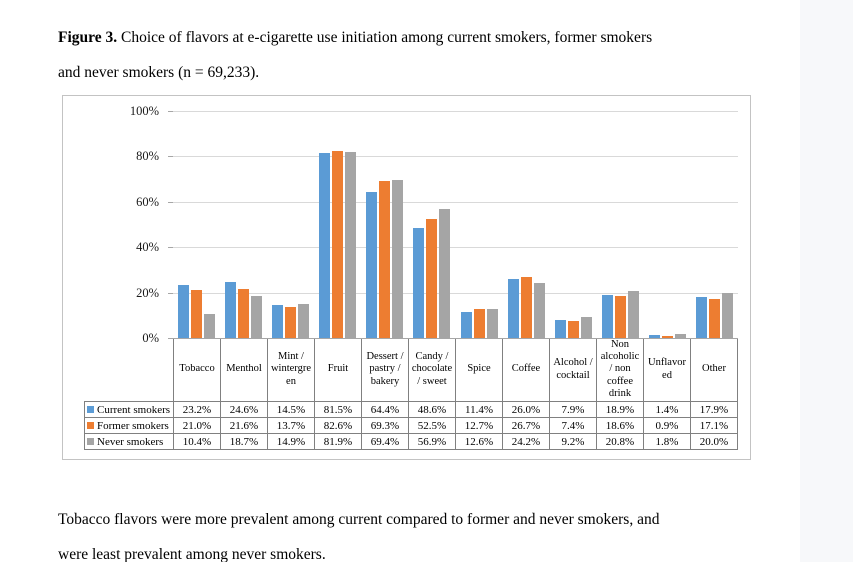 This screenshot has height=562, width=853. What do you see at coordinates (147, 201) in the screenshot?
I see `y-axis-tick-label: 60%` at bounding box center [147, 201].